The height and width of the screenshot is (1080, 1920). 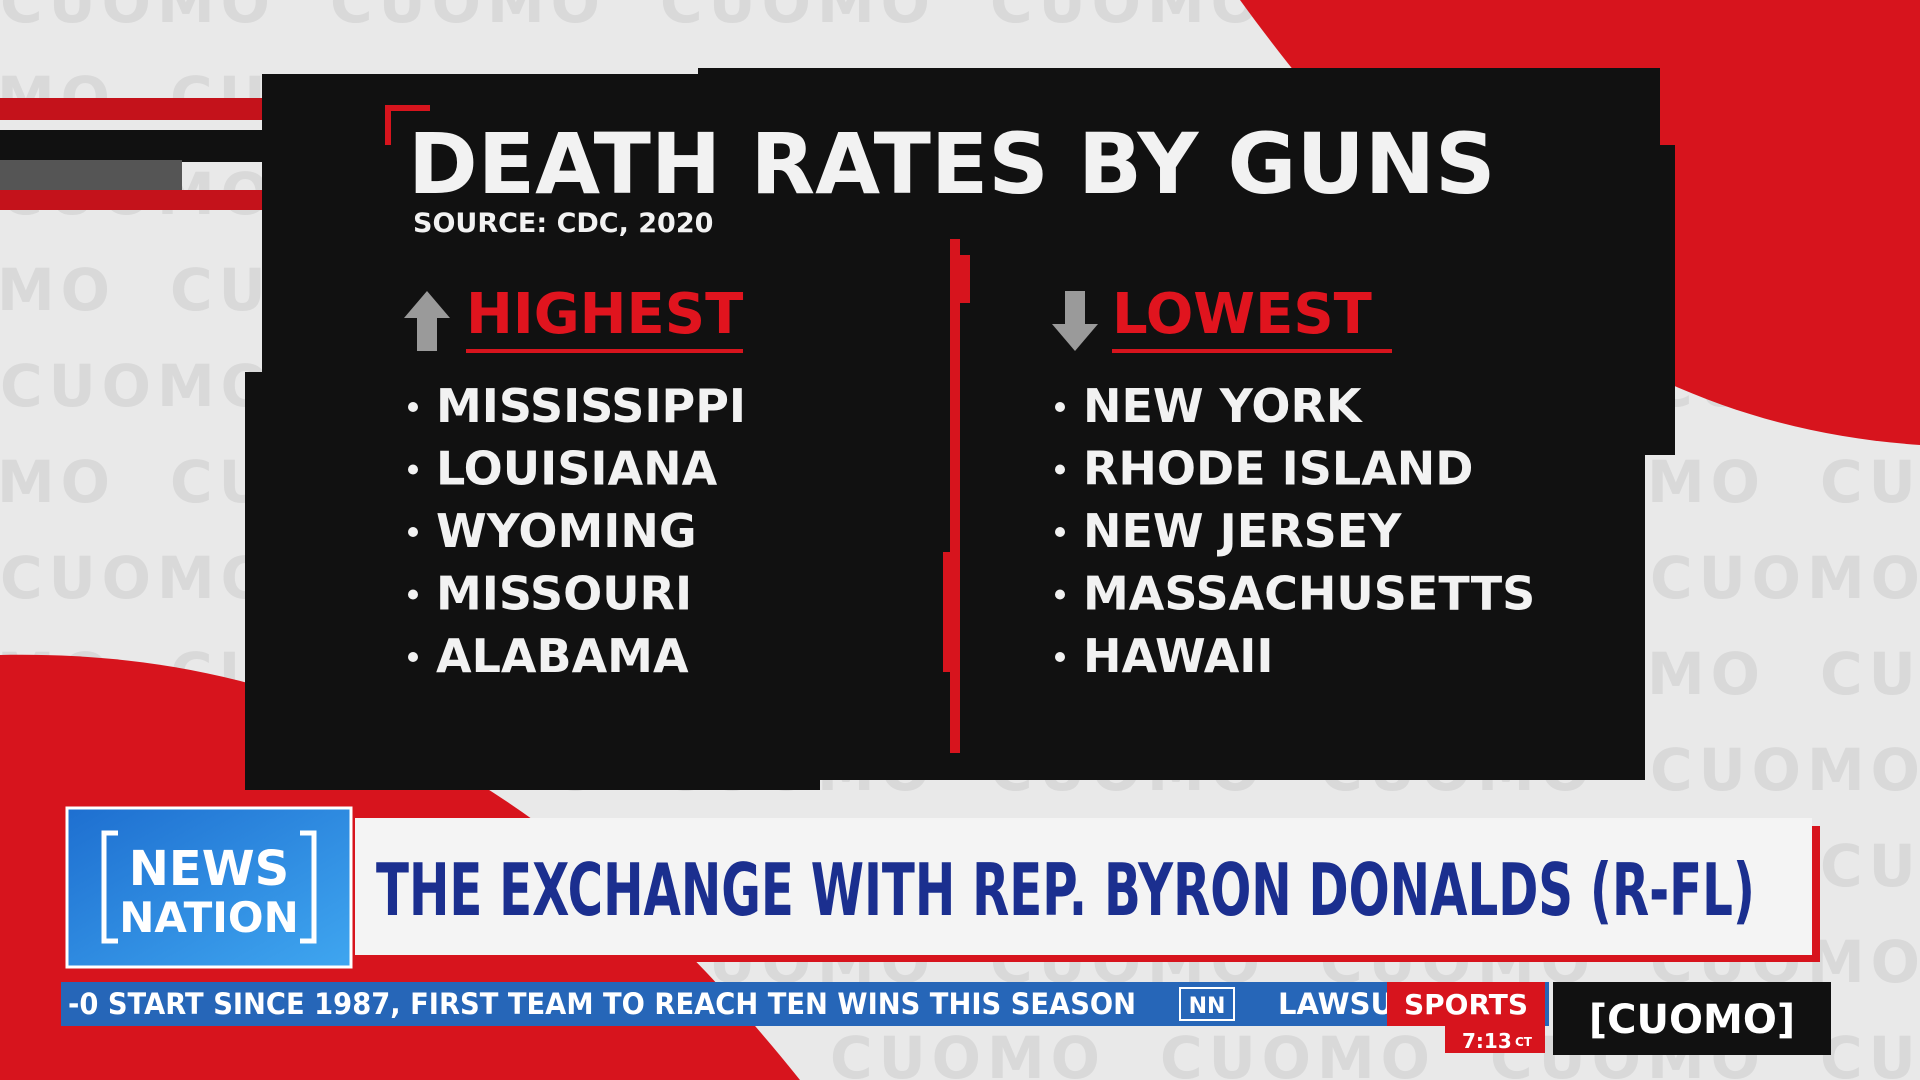 What do you see at coordinates (1278, 469) in the screenshot?
I see `list-item: RHODE ISLAND` at bounding box center [1278, 469].